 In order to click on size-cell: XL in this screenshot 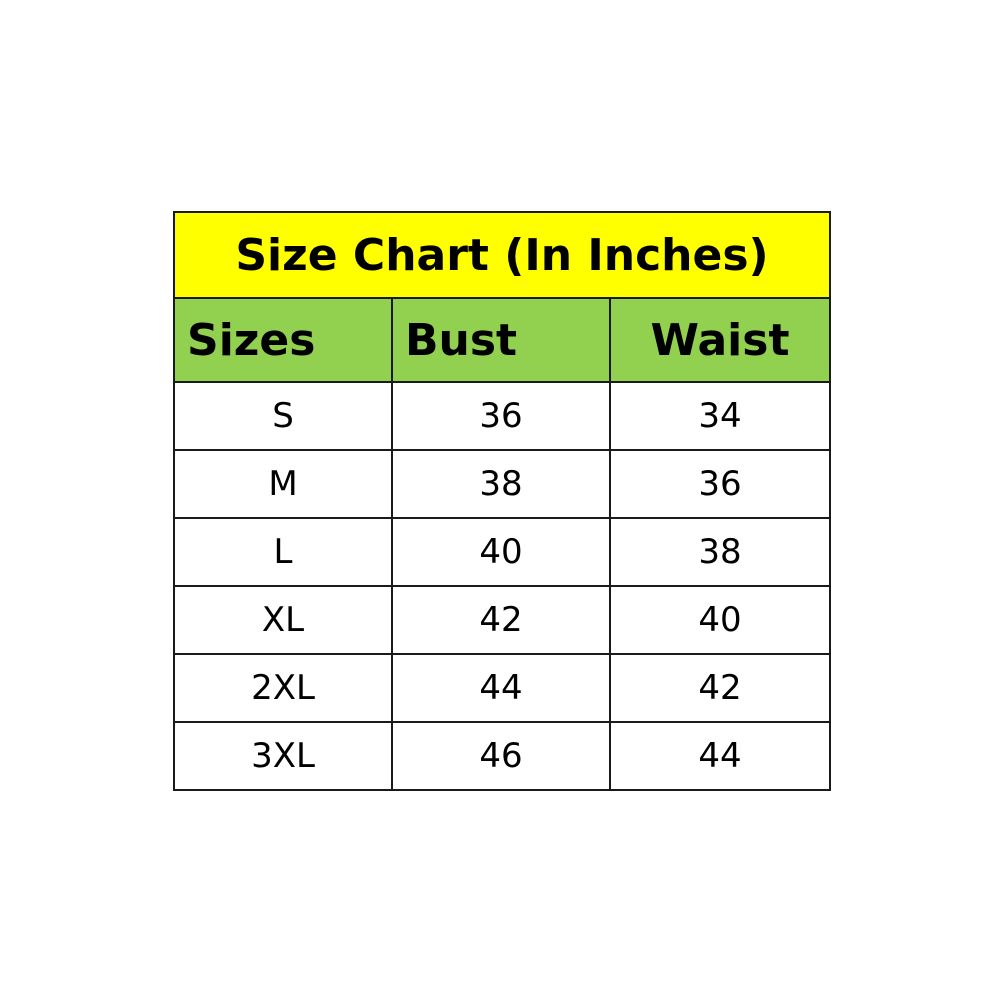, I will do `click(283, 620)`.